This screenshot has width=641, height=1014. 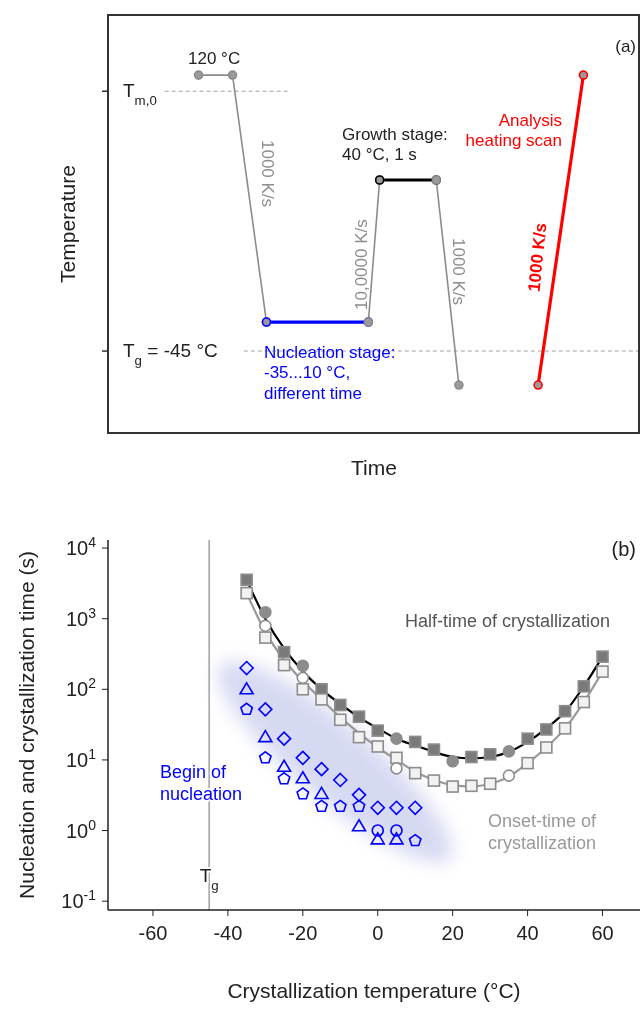 I want to click on annotation: Half-time of crystallization, so click(x=508, y=621).